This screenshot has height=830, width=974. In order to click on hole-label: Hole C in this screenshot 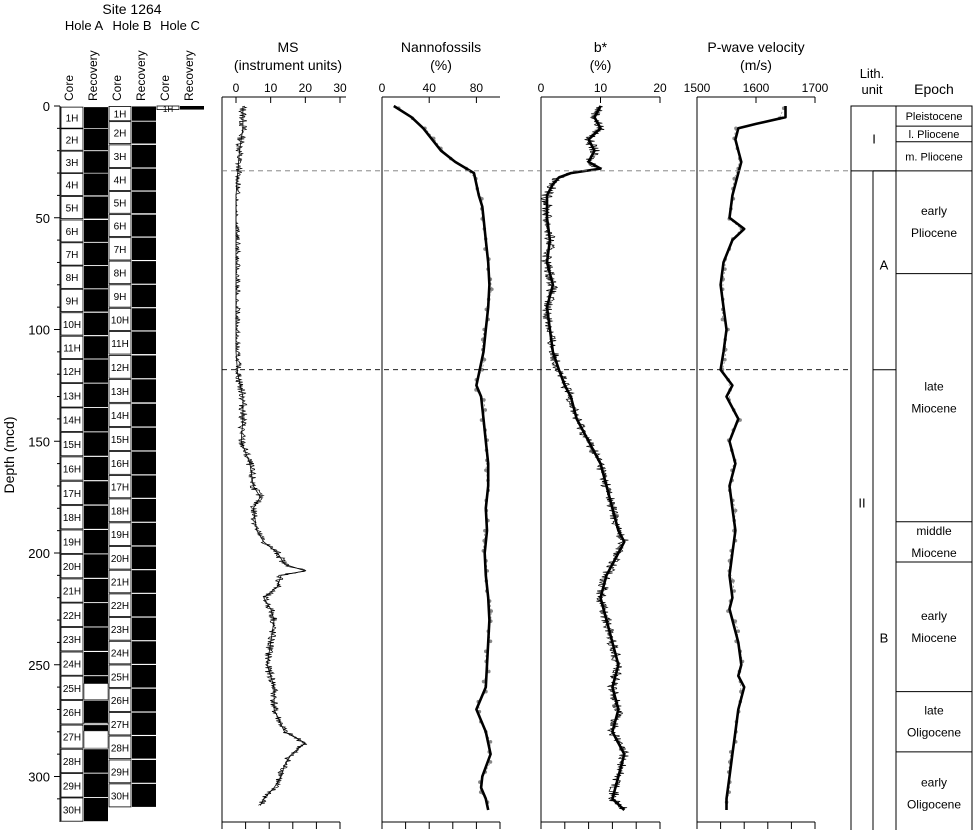, I will do `click(180, 25)`.